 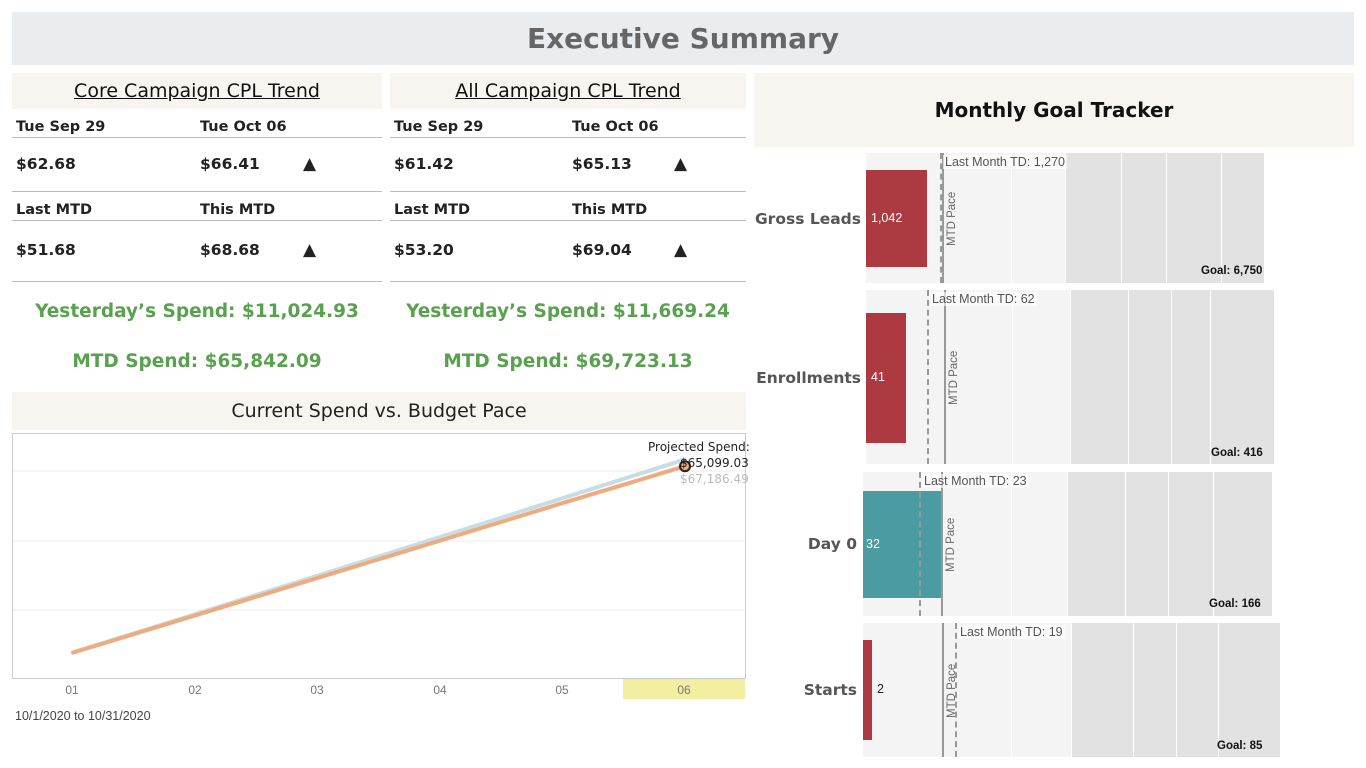 I want to click on core-cpl-header: Core Campaign CPL Trend, so click(x=197, y=91).